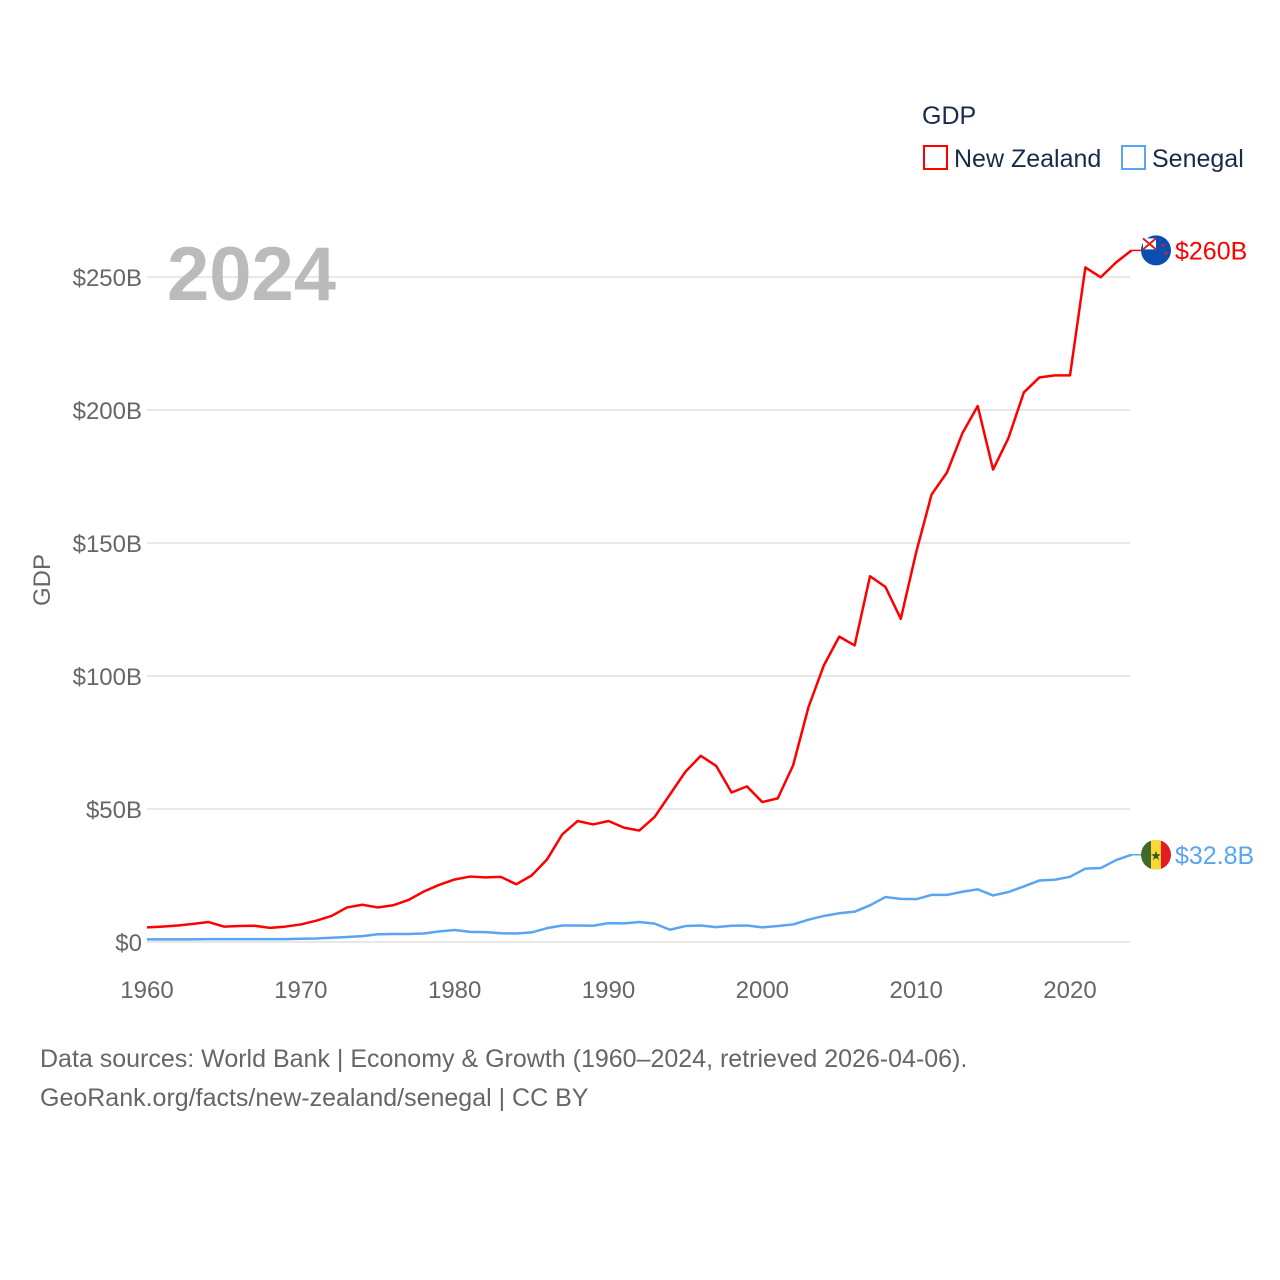 The width and height of the screenshot is (1280, 1280). Describe the element at coordinates (42, 580) in the screenshot. I see `y-axis-label: GDP` at that location.